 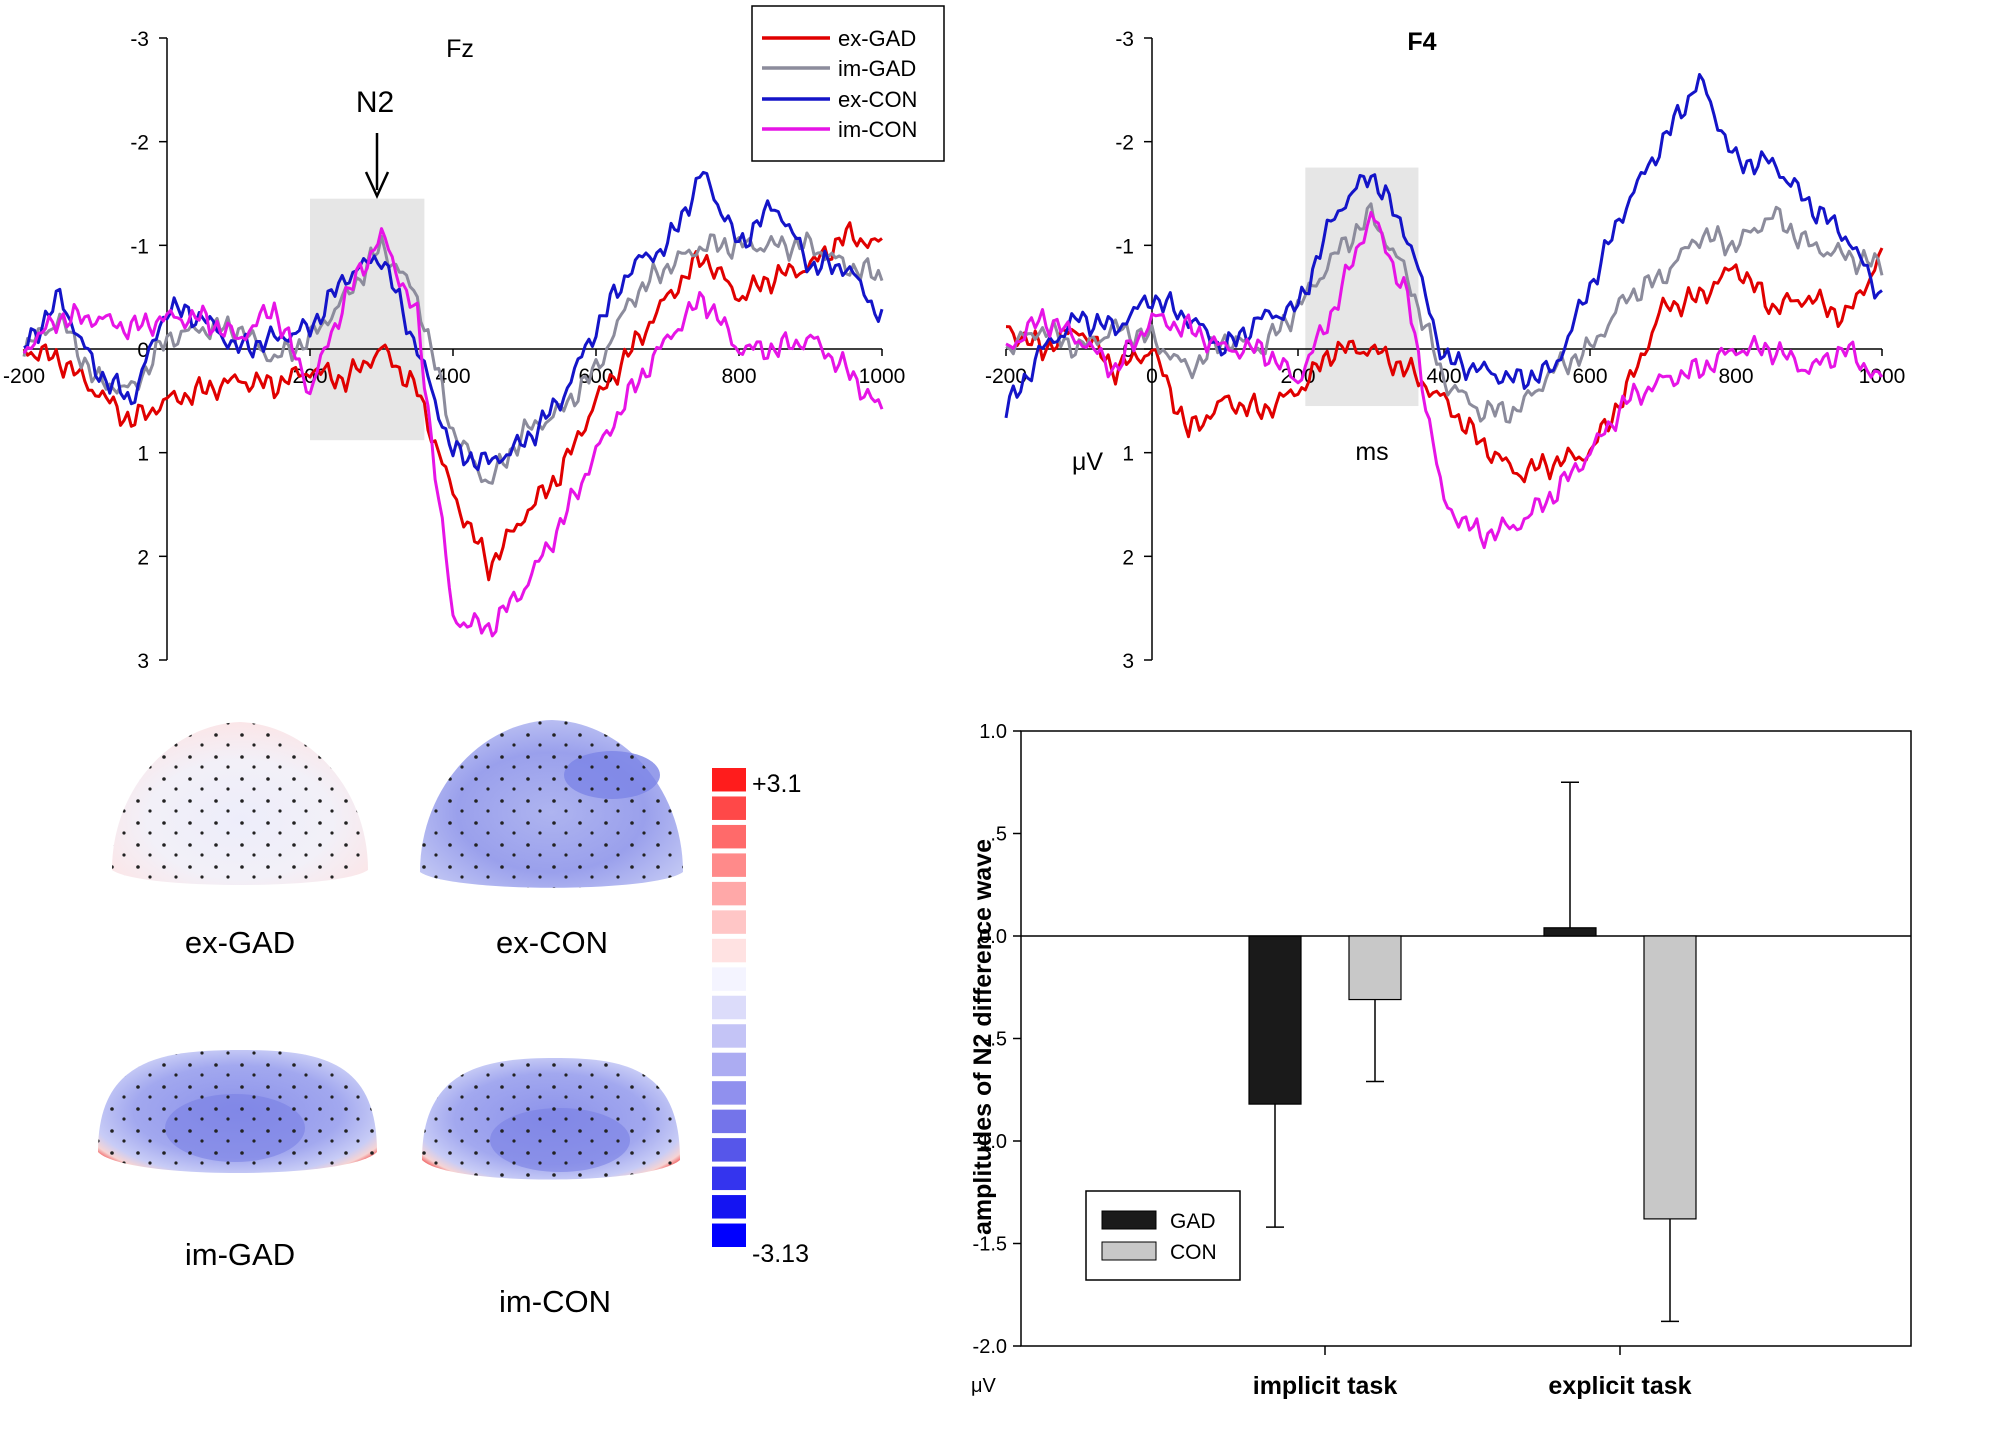 What do you see at coordinates (237, 1111) in the screenshot?
I see `topomap-electrodes-im-gad` at bounding box center [237, 1111].